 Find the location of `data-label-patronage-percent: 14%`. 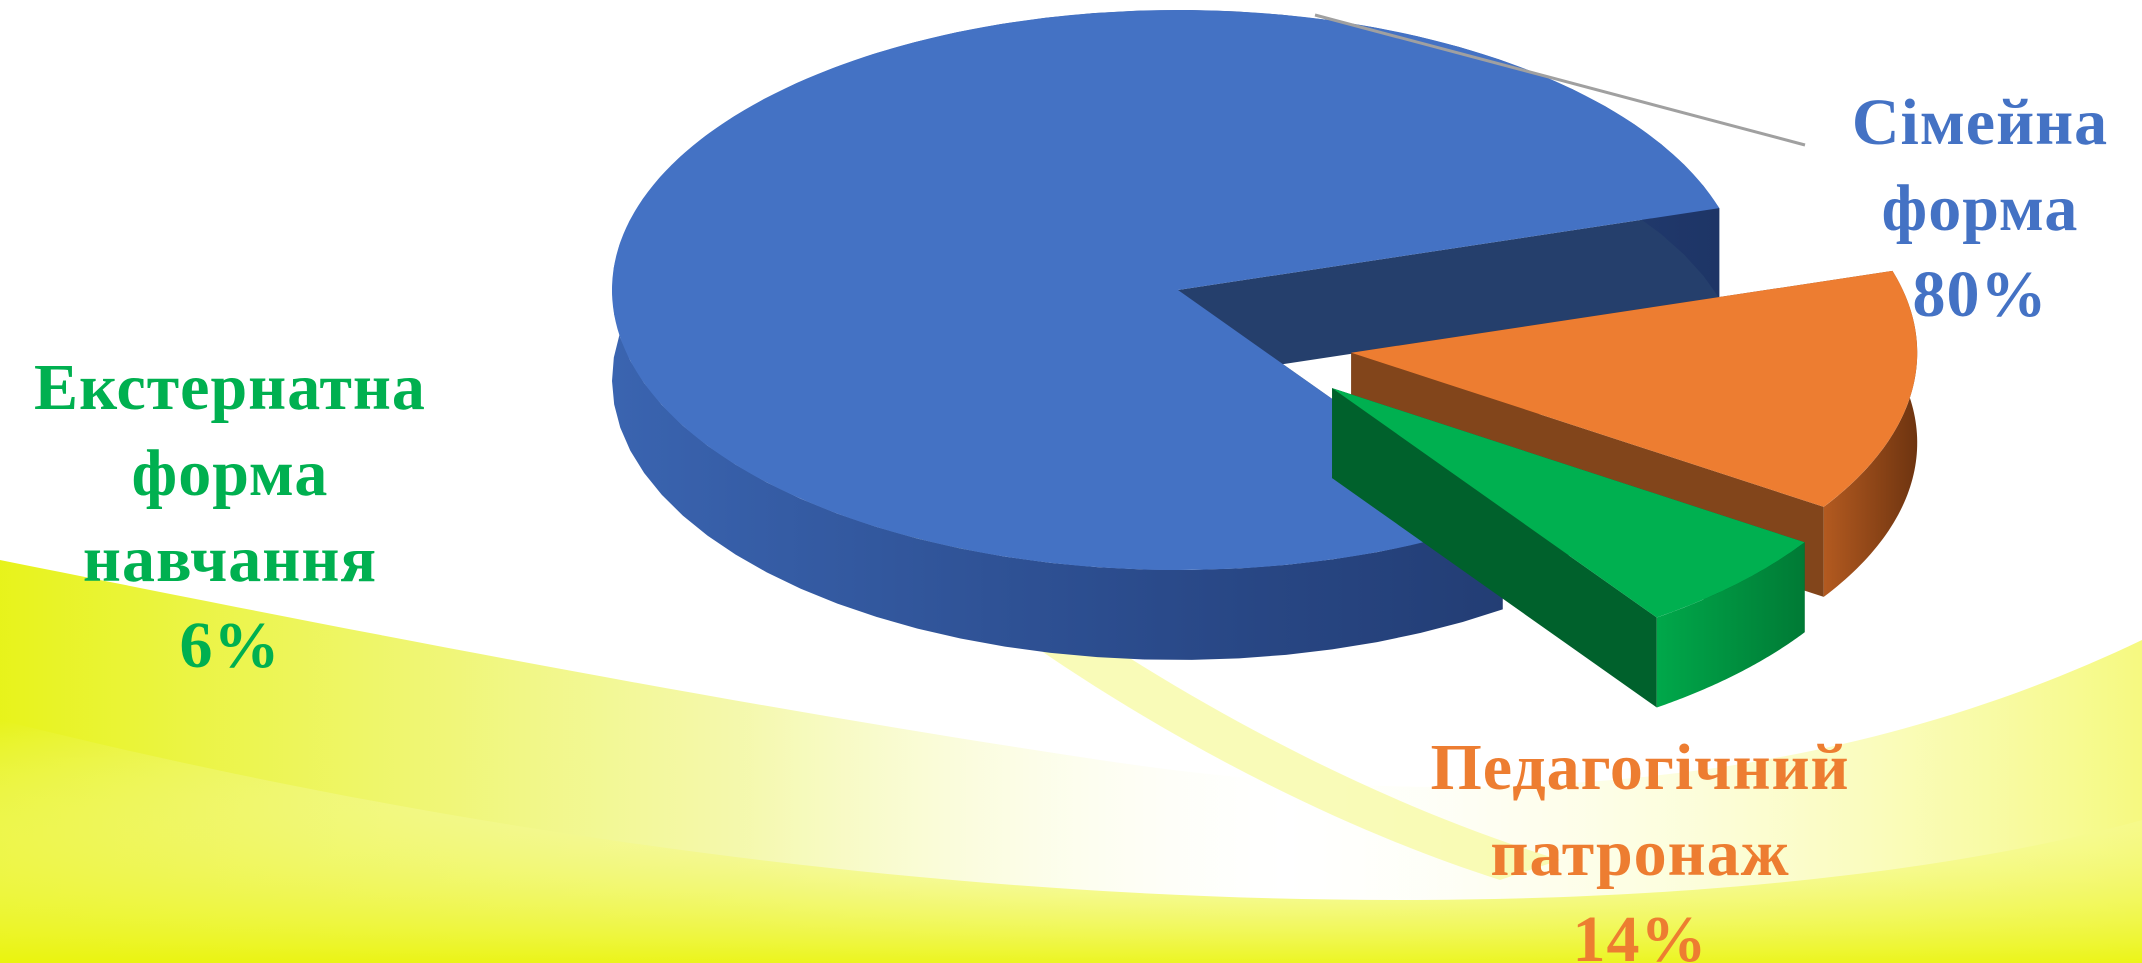

data-label-patronage-percent: 14% is located at coordinates (1640, 933).